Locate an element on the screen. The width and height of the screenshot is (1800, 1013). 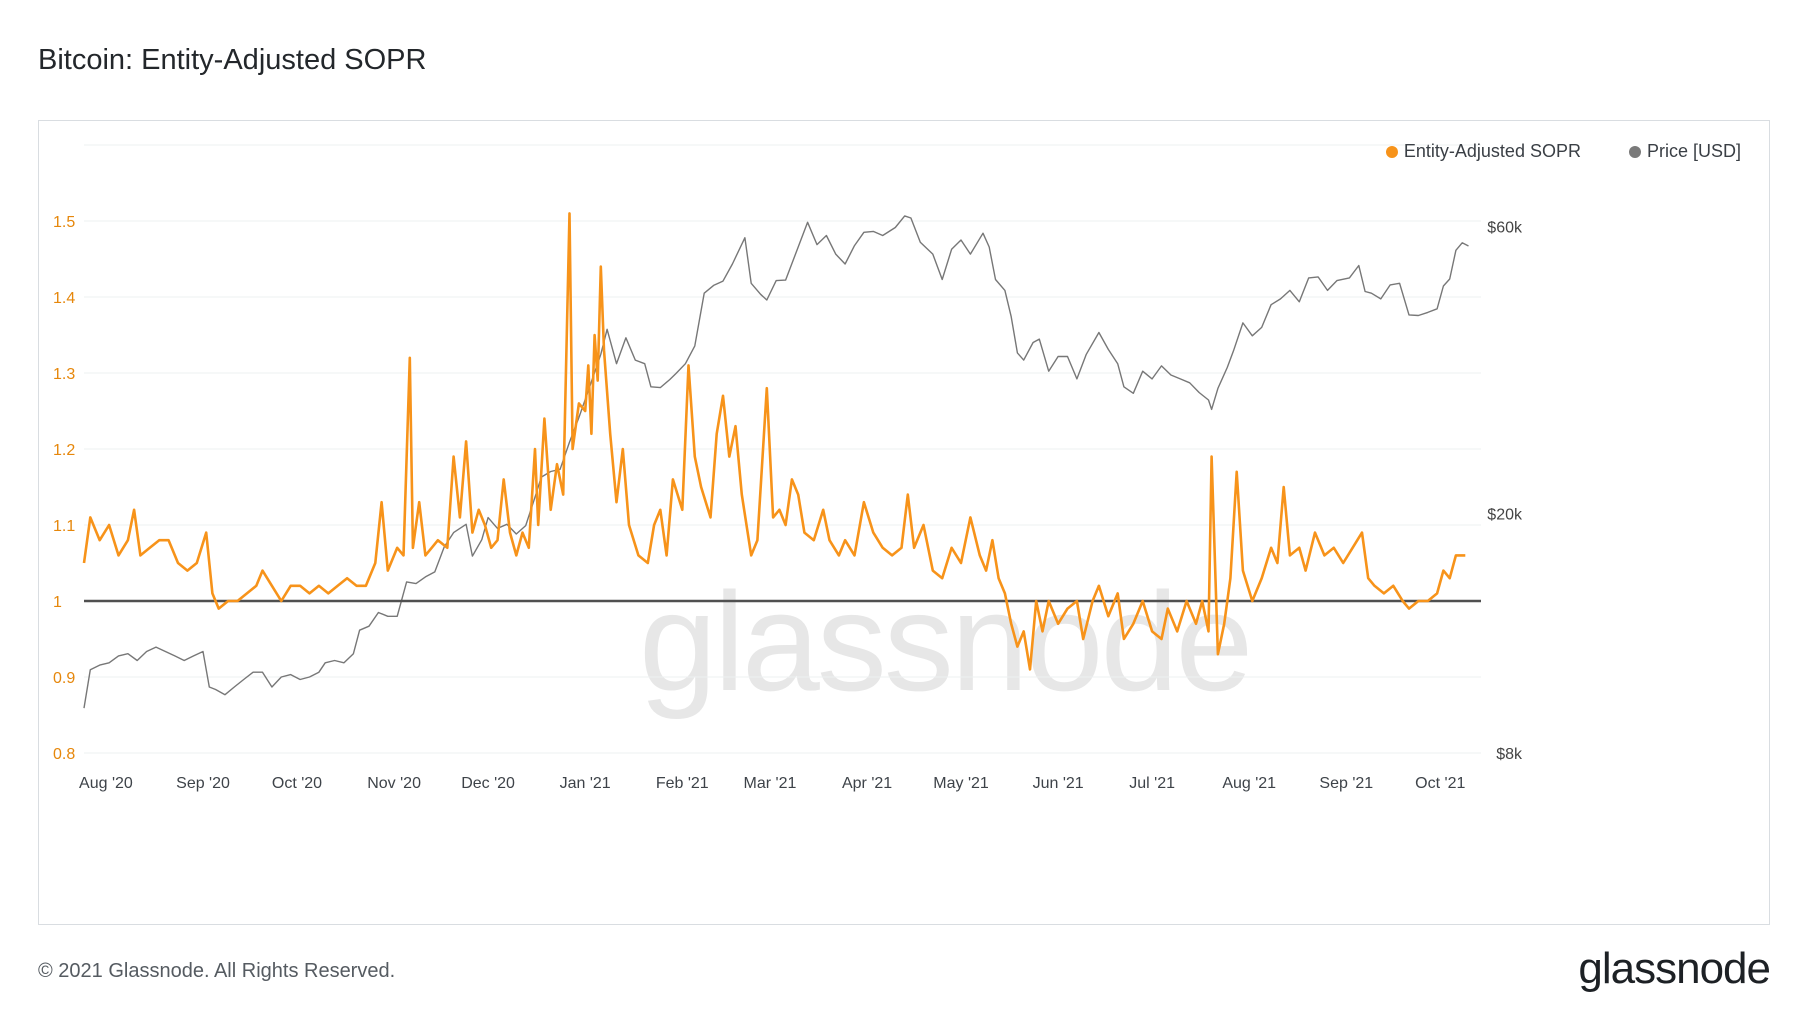
x-tick-label: Sep '21 is located at coordinates (1346, 783).